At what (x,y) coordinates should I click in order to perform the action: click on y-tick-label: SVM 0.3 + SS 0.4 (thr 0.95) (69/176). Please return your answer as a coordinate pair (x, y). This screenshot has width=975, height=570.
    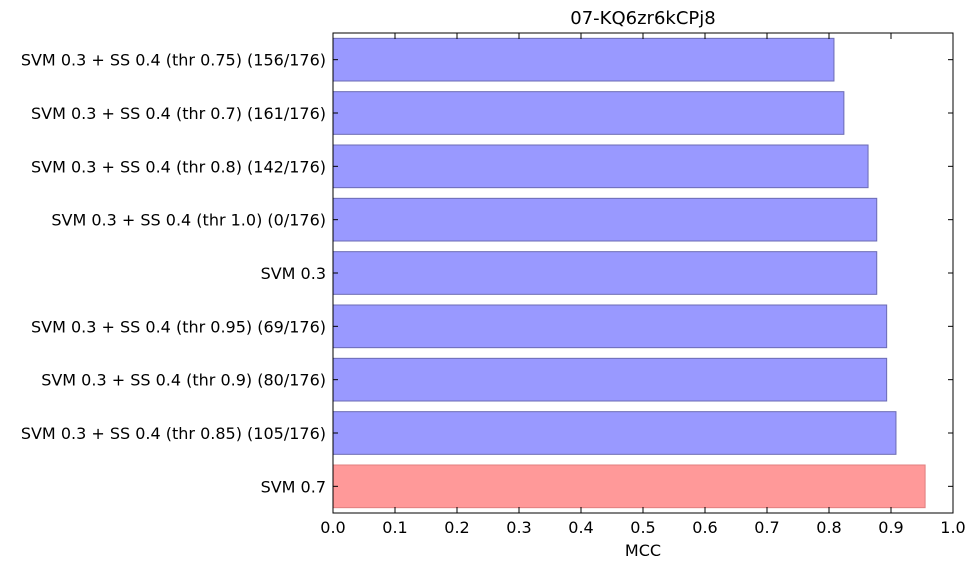
    Looking at the image, I should click on (178, 326).